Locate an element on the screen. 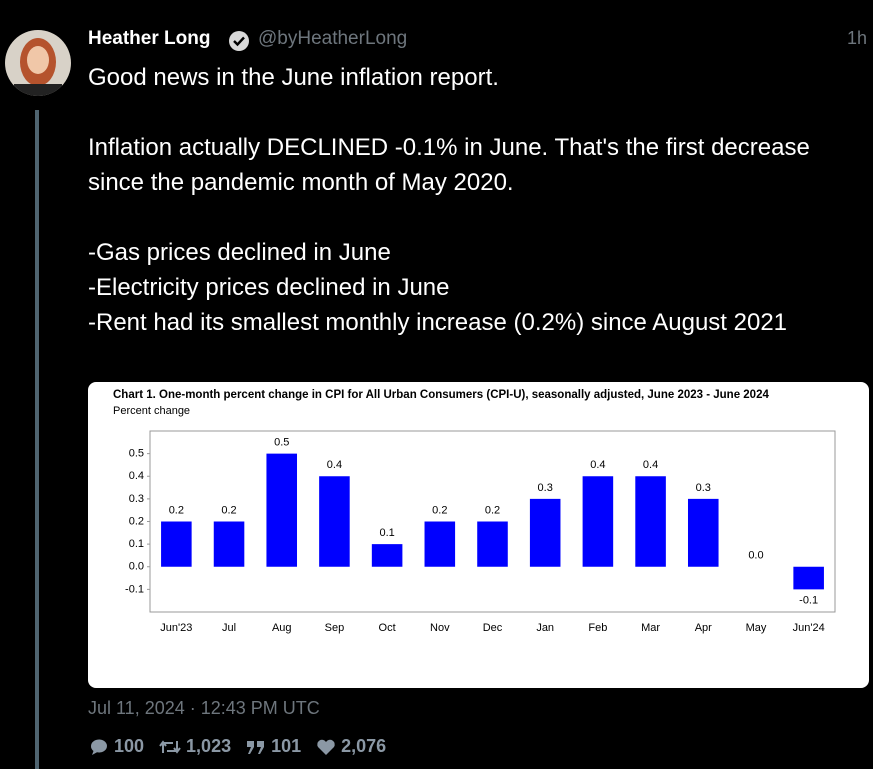  likes: 2,076 is located at coordinates (350, 746).